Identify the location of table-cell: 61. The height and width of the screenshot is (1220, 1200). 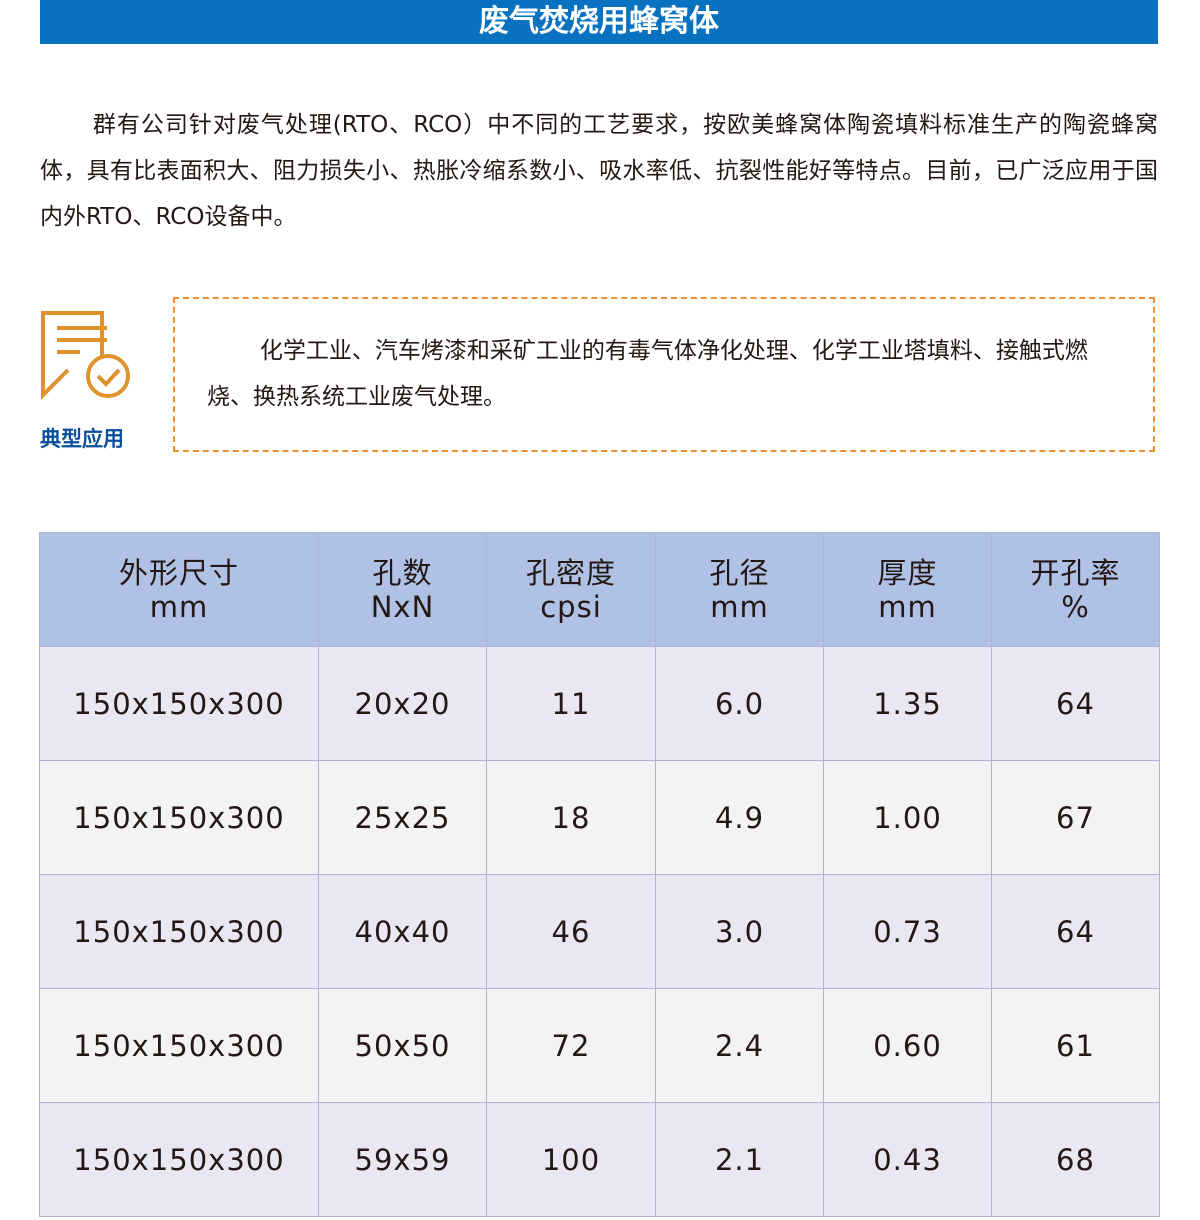
(1075, 1045).